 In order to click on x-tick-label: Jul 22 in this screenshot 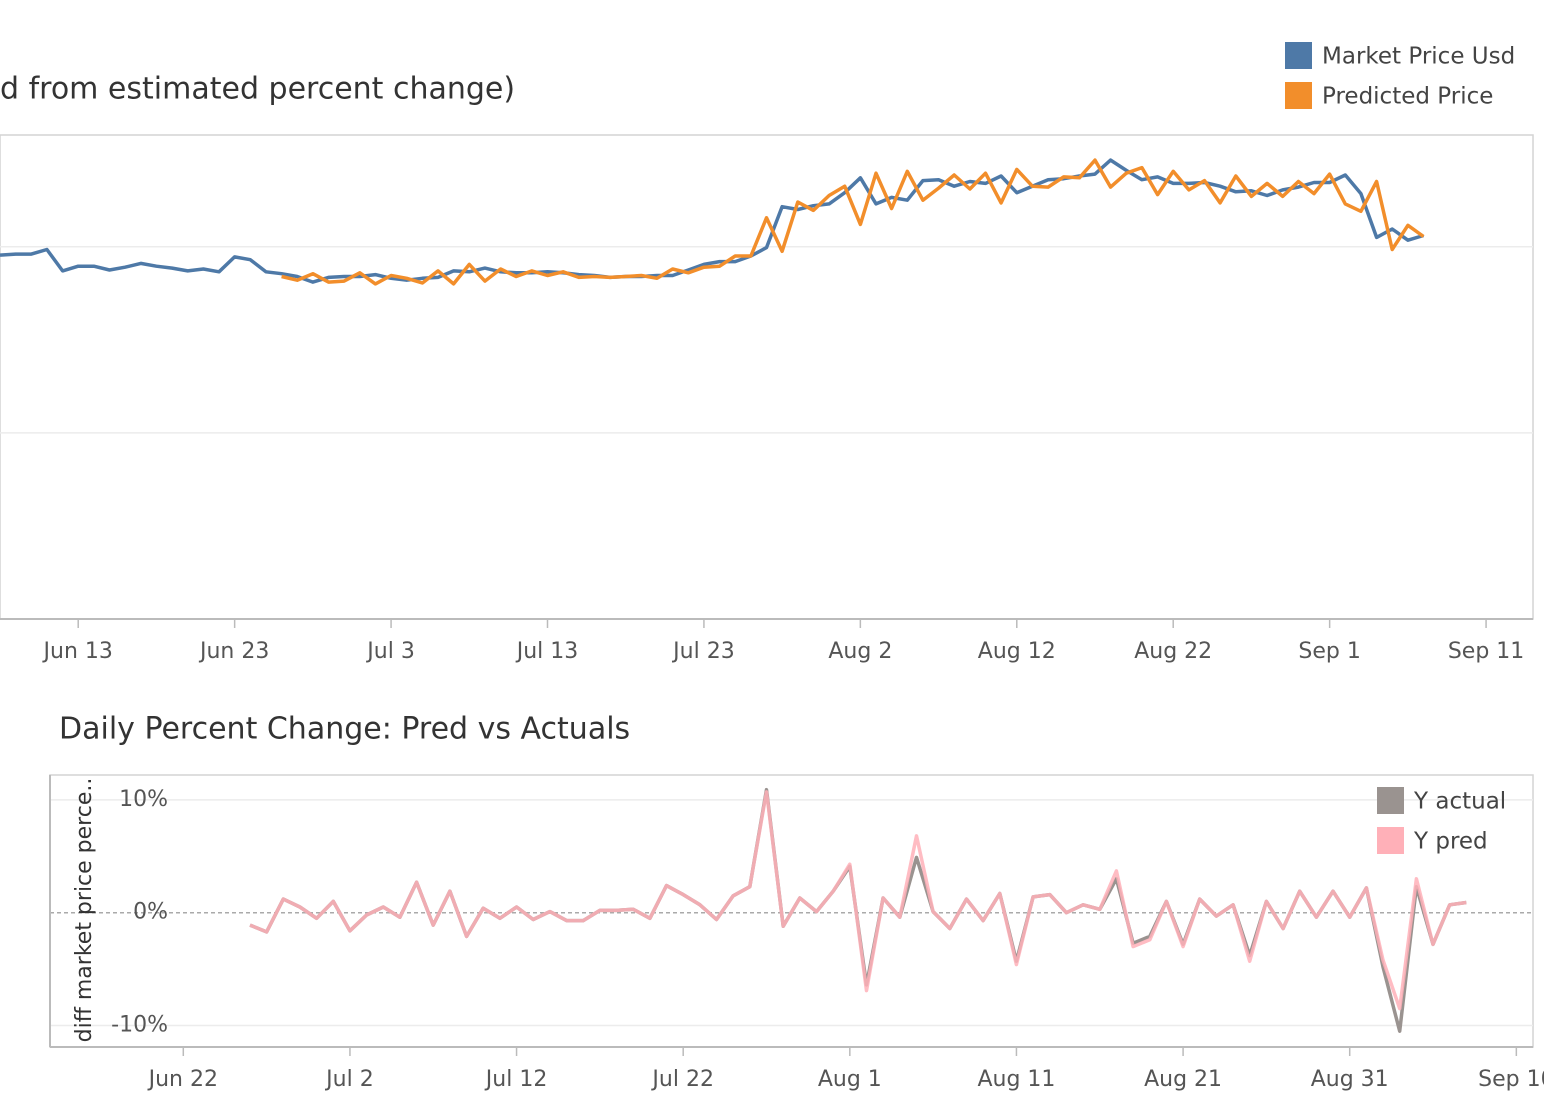, I will do `click(682, 1079)`.